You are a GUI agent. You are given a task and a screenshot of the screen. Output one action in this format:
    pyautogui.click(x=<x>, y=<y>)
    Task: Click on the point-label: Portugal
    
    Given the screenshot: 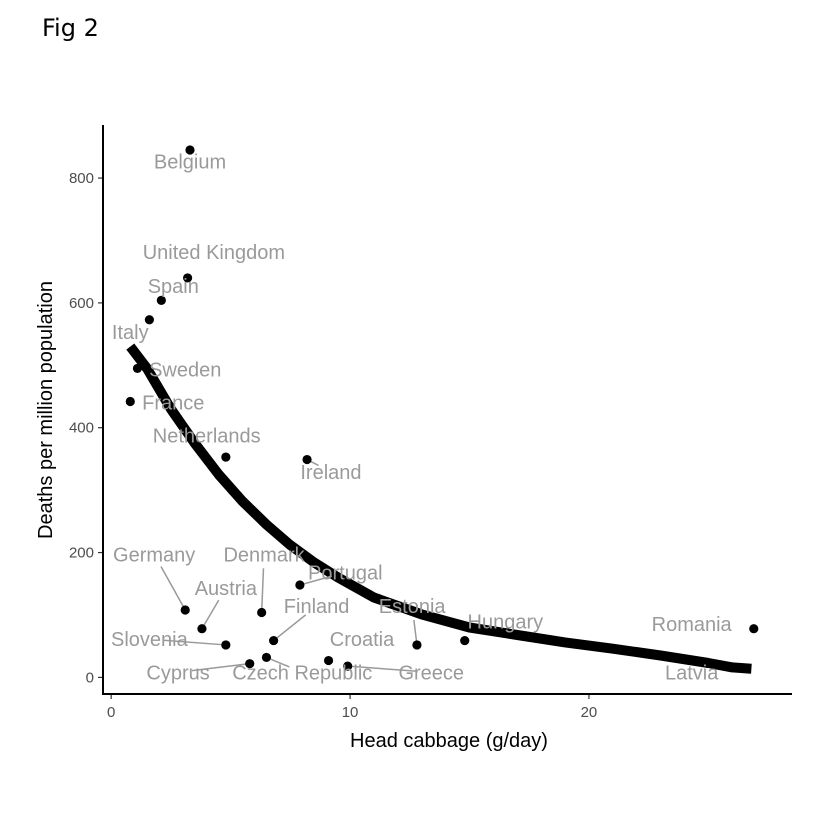 What is the action you would take?
    pyautogui.click(x=345, y=573)
    